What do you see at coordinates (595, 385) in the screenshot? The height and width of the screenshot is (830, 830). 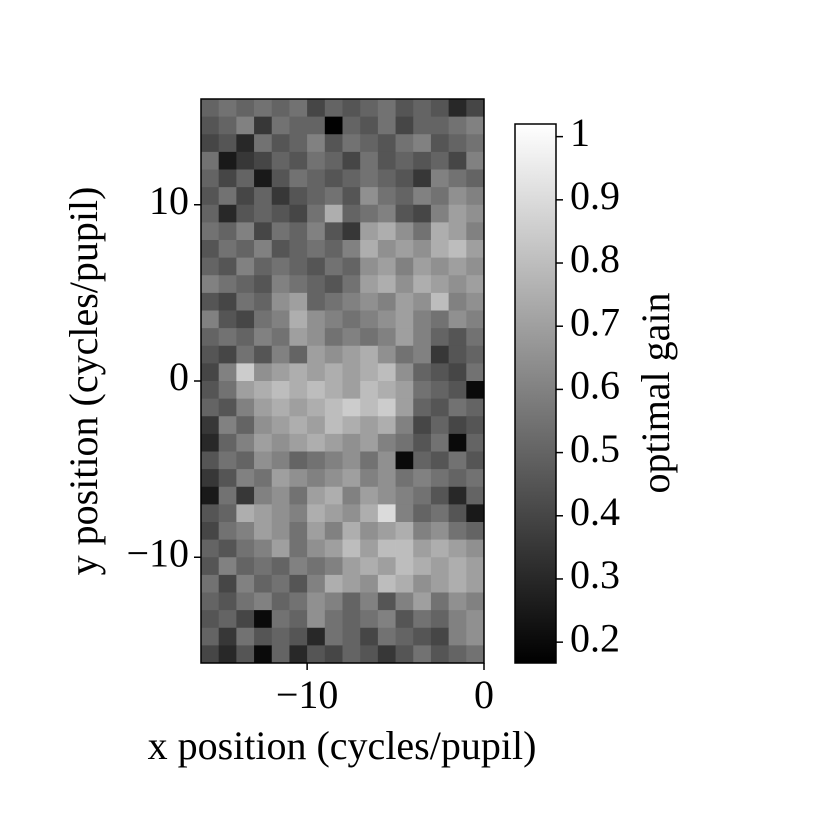 I see `colorbar-tick-label: 0.6` at bounding box center [595, 385].